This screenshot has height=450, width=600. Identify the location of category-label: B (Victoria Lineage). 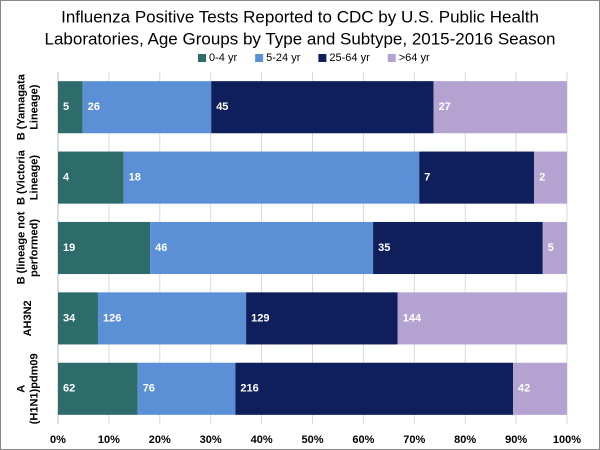
(27, 177).